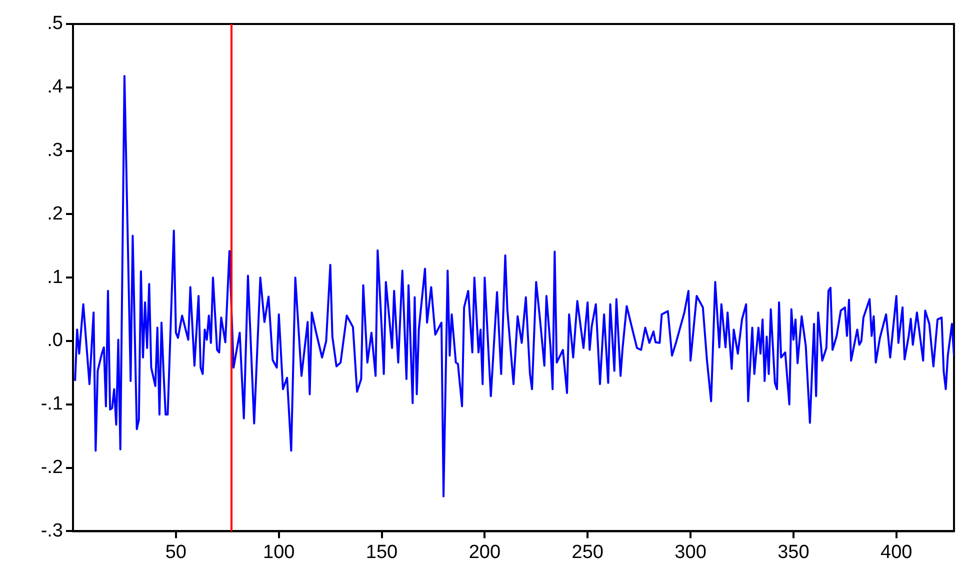 The width and height of the screenshot is (956, 567). I want to click on x-tick-label: 400, so click(896, 552).